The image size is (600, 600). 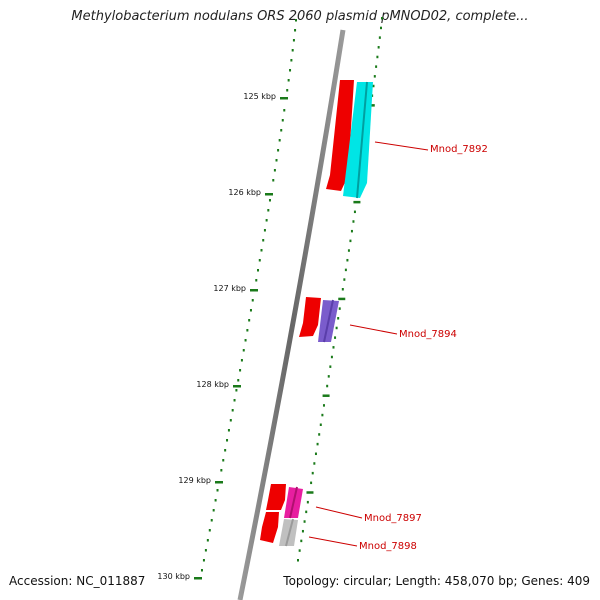 I want to click on kbp-tick-label: 128 kbp, so click(x=212, y=384).